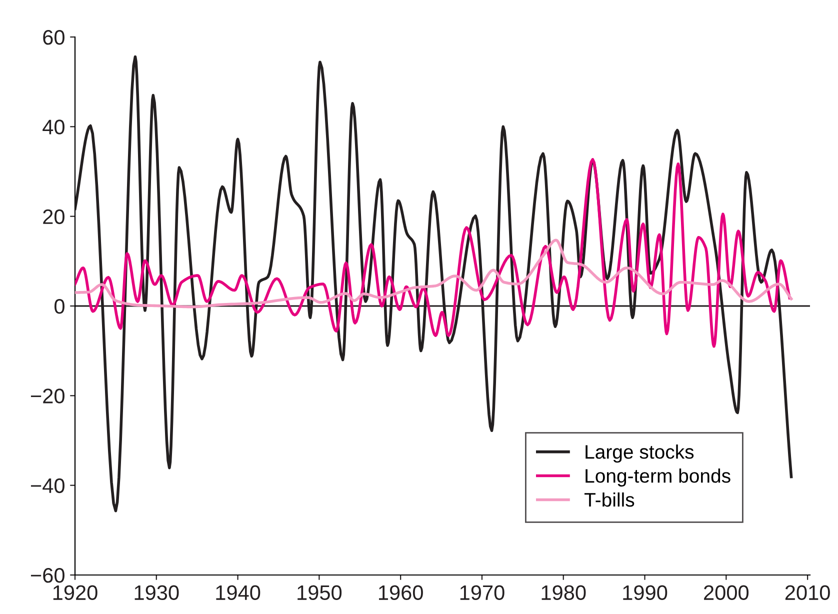 The height and width of the screenshot is (614, 838). I want to click on y-tick-label: 40, so click(53, 127).